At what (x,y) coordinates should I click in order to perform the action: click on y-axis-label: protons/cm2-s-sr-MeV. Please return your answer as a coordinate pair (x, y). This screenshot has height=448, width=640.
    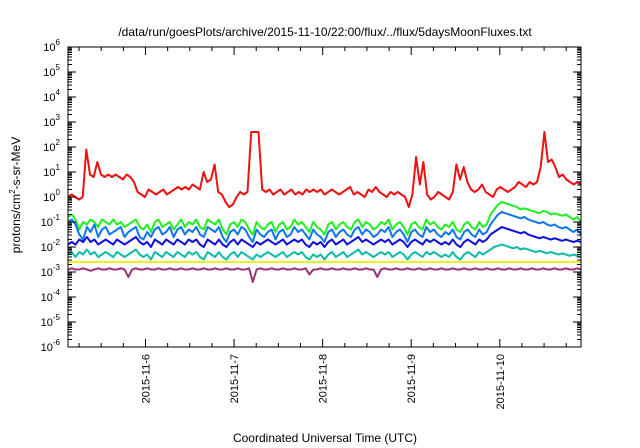
    Looking at the image, I should click on (15, 195).